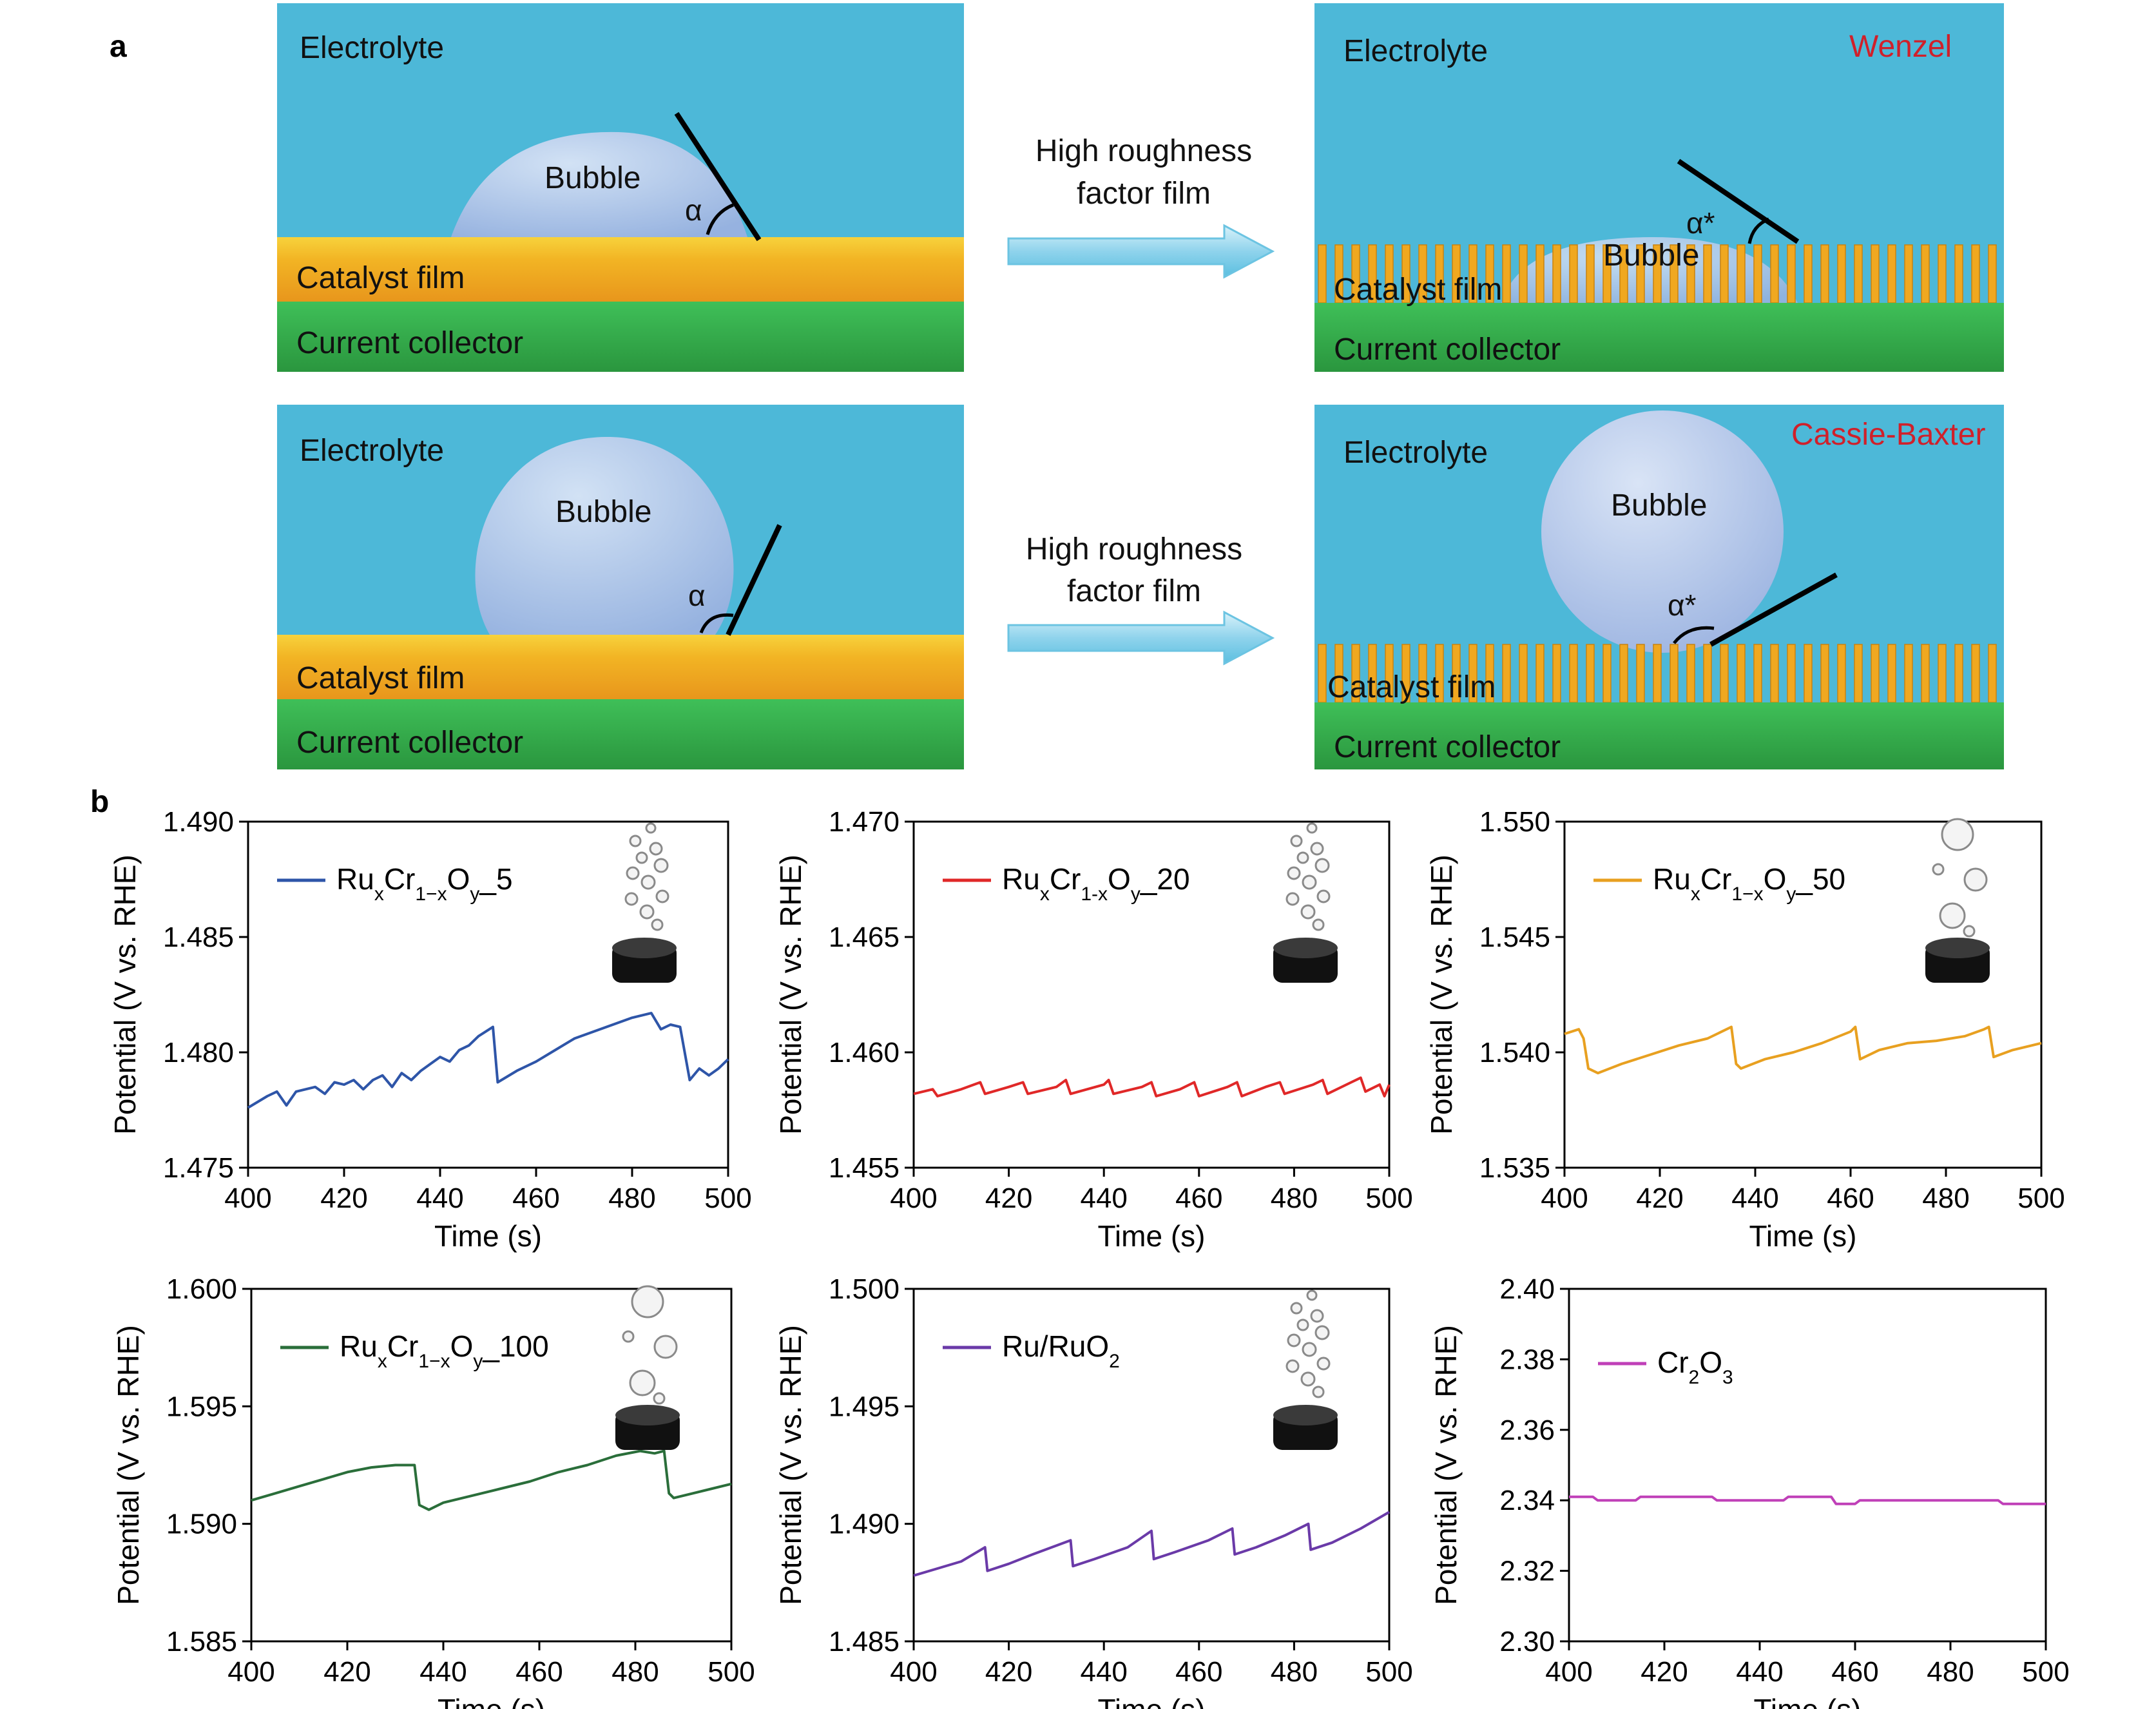 The height and width of the screenshot is (1709, 2156). What do you see at coordinates (1134, 549) in the screenshot?
I see `arrow-text-line1: High roughness` at bounding box center [1134, 549].